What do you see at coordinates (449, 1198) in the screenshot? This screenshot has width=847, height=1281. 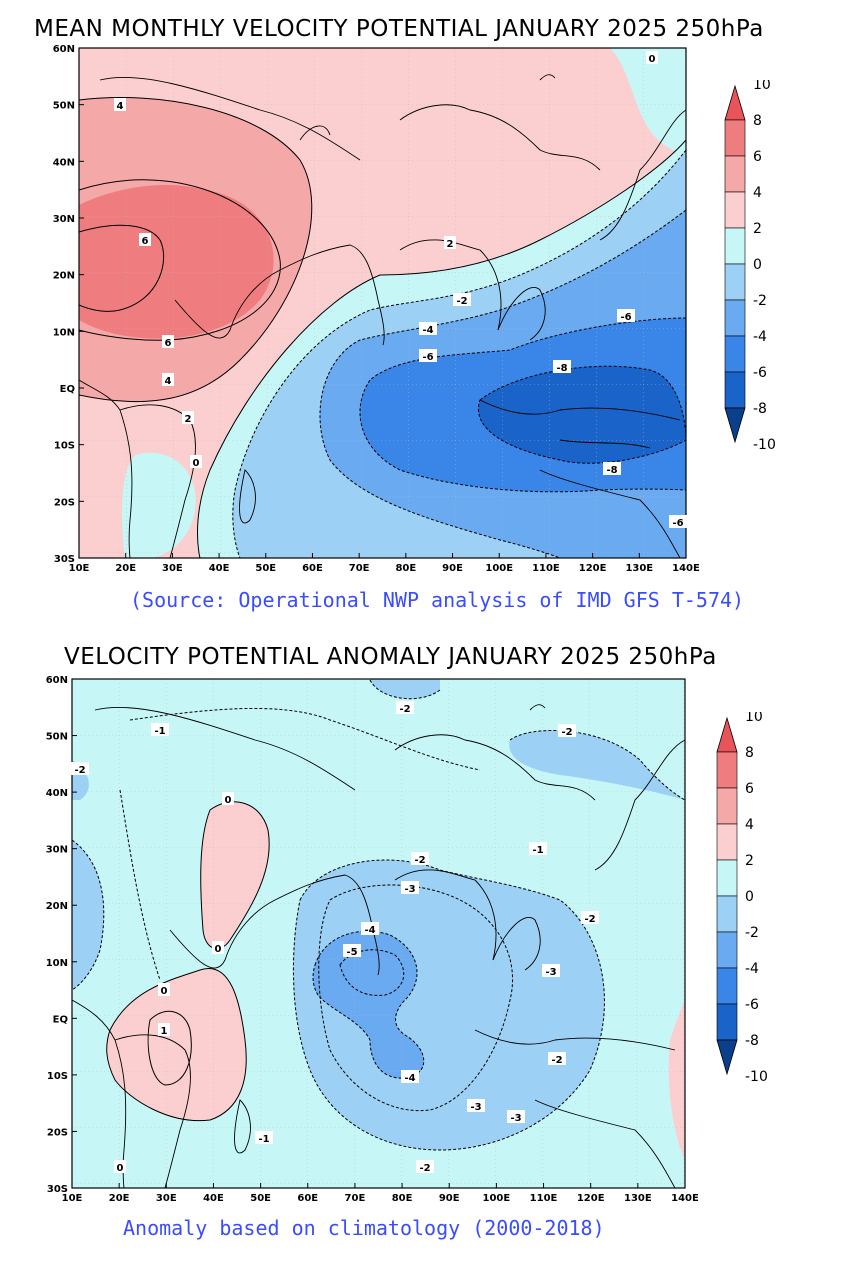 I see `lon-tick-label: 90E` at bounding box center [449, 1198].